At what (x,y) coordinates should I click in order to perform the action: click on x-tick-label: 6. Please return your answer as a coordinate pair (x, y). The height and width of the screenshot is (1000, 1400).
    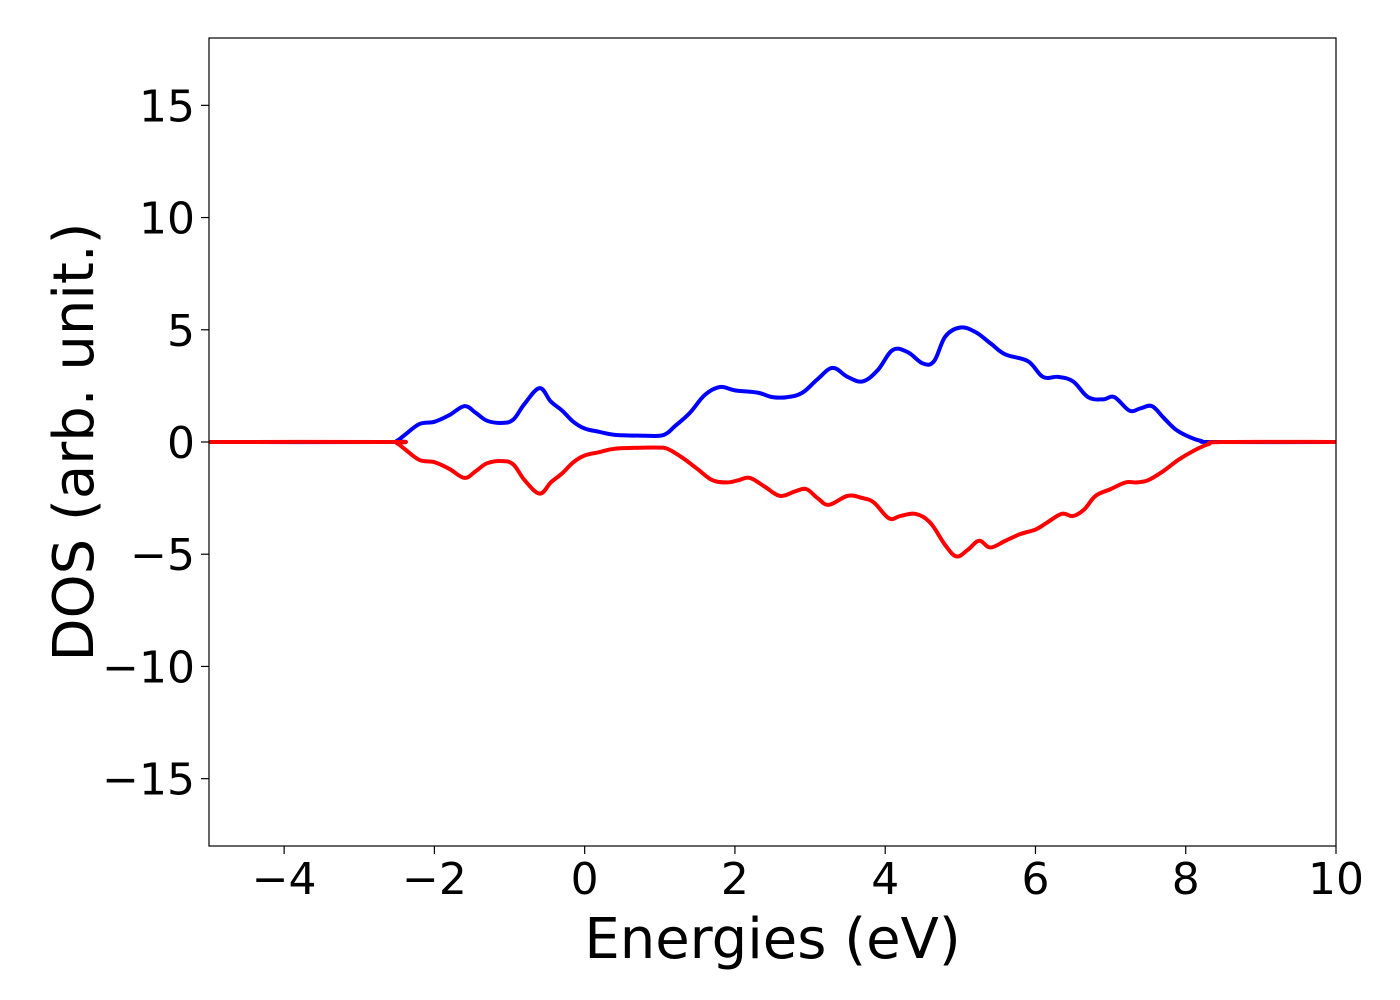
    Looking at the image, I should click on (1035, 879).